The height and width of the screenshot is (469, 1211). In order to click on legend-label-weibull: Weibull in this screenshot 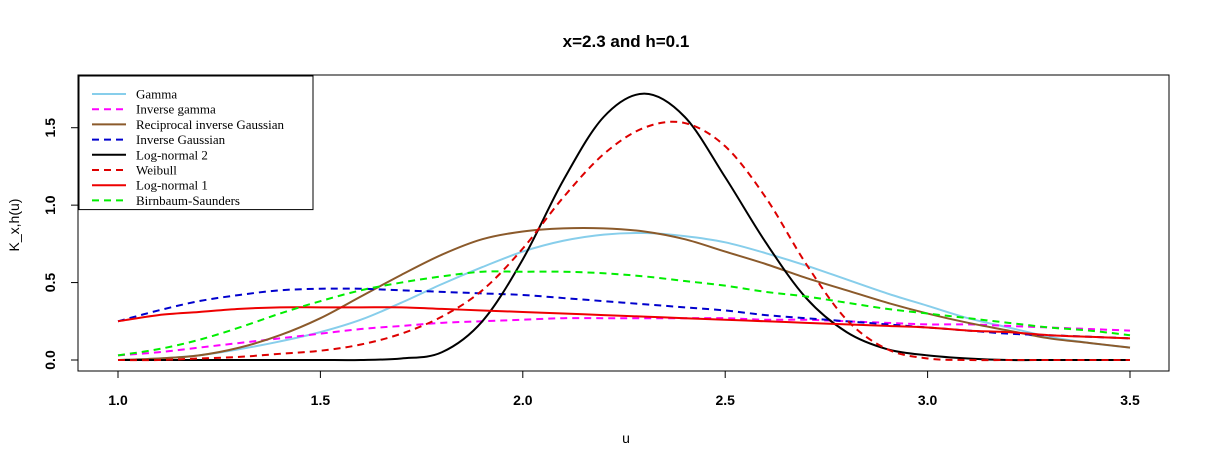, I will do `click(156, 170)`.